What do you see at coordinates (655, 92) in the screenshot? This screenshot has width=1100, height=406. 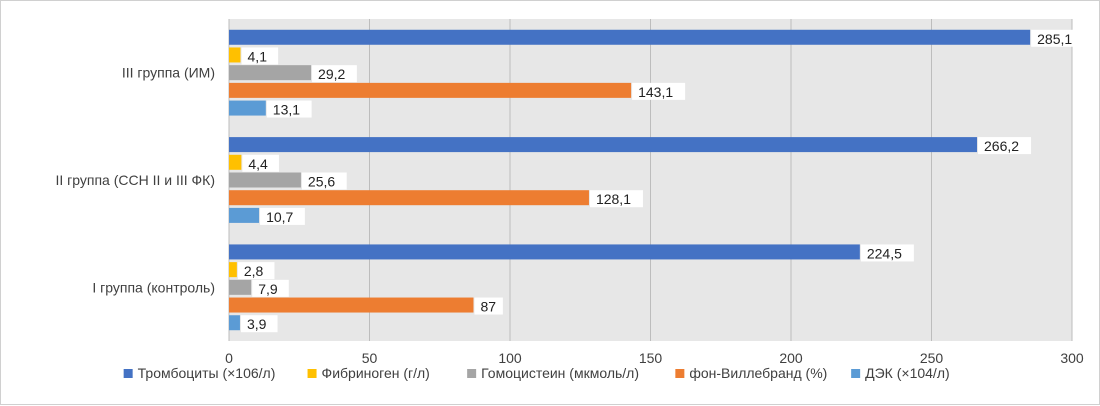 I see `data-label: 143,1` at bounding box center [655, 92].